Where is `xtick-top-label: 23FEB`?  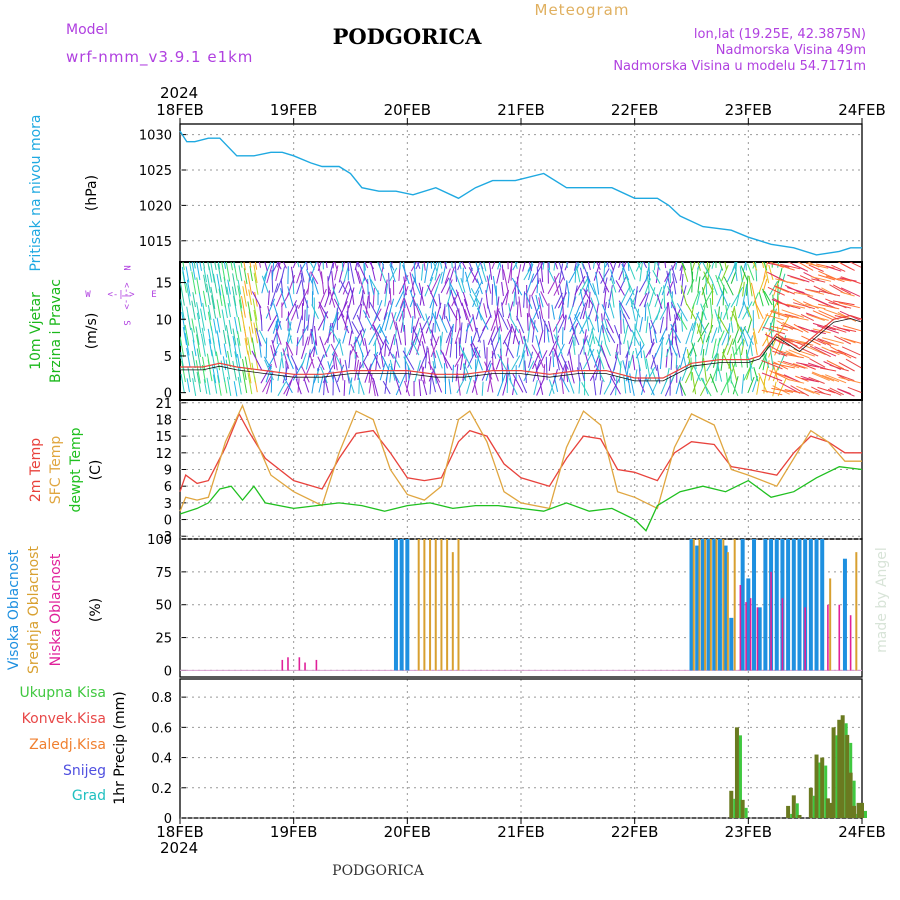 xtick-top-label: 23FEB is located at coordinates (748, 110).